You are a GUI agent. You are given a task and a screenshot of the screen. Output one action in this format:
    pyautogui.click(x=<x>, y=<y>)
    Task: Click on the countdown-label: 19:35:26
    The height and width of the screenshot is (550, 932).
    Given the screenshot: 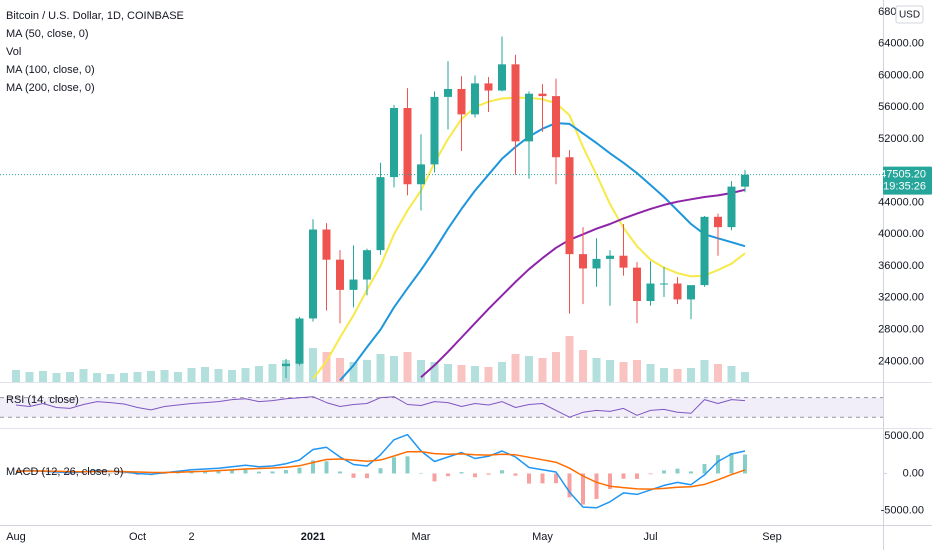 What is the action you would take?
    pyautogui.click(x=904, y=187)
    